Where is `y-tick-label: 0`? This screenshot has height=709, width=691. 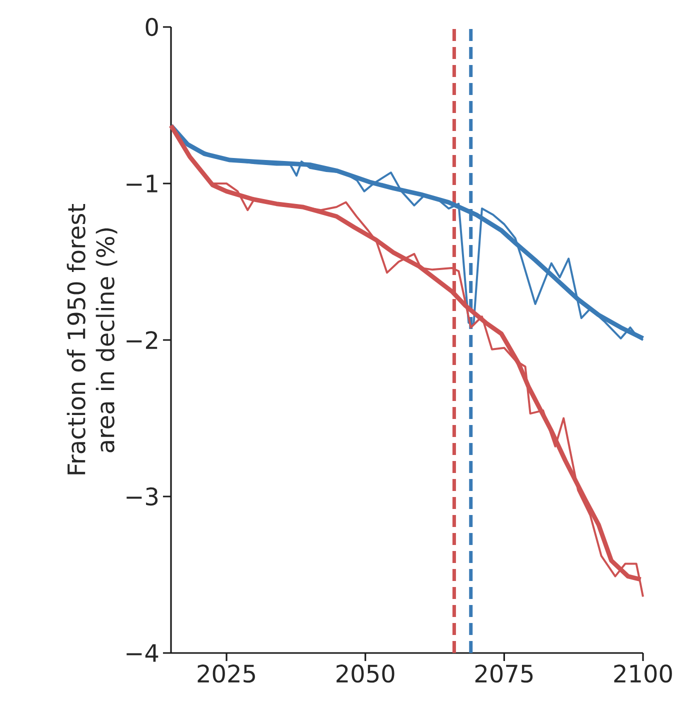 y-tick-label: 0 is located at coordinates (152, 27).